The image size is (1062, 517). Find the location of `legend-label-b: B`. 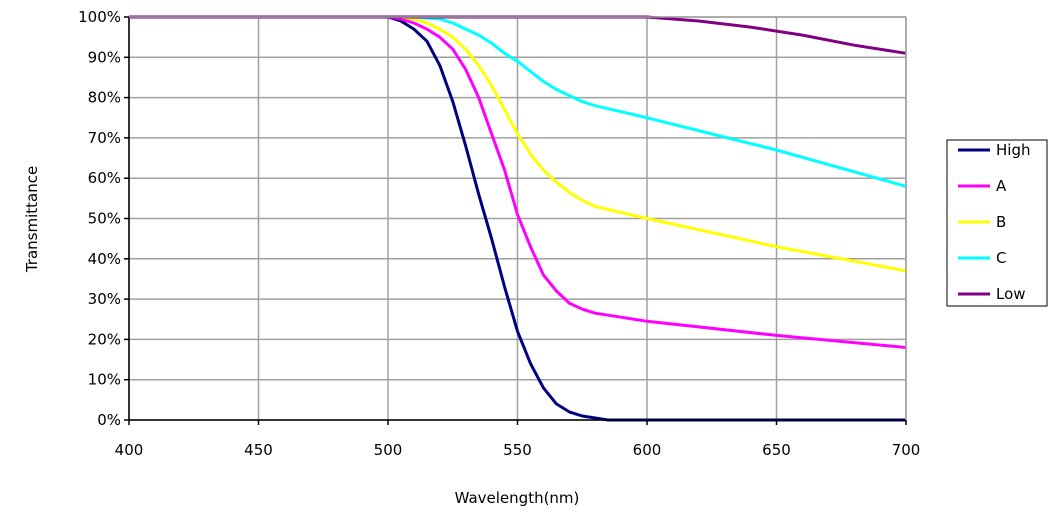

legend-label-b: B is located at coordinates (1001, 222).